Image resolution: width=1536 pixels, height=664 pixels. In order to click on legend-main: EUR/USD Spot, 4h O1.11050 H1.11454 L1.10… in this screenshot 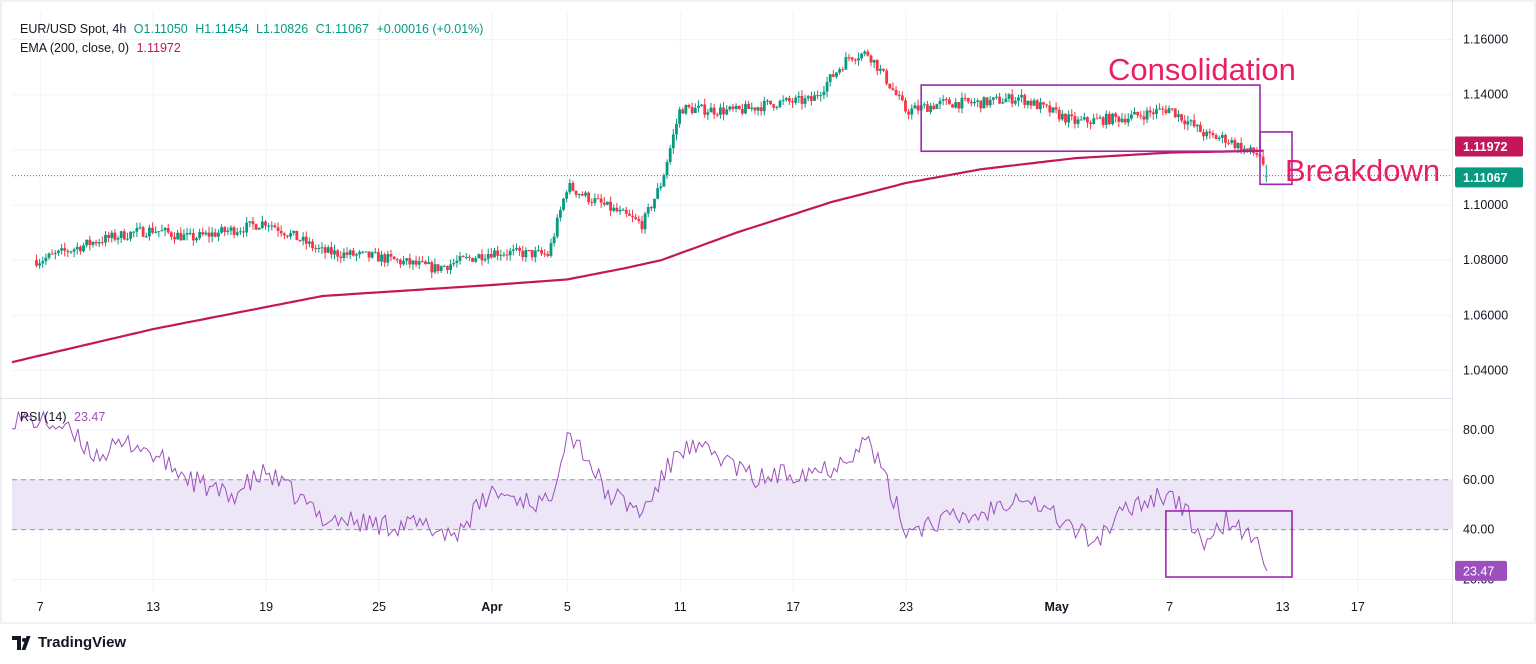, I will do `click(253, 29)`.